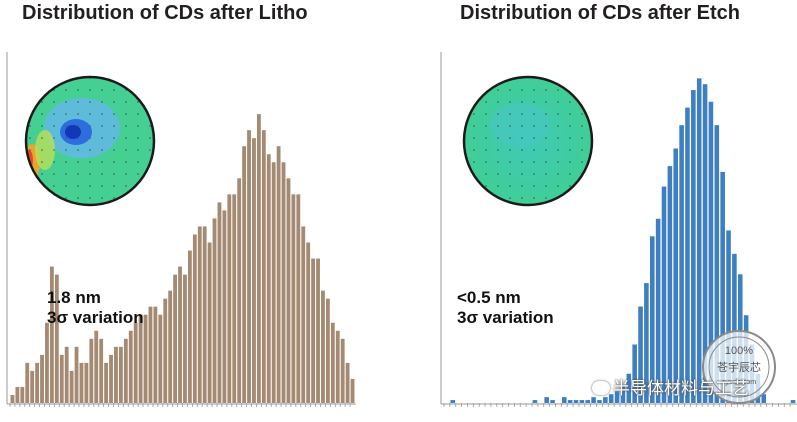  What do you see at coordinates (739, 382) in the screenshot?
I see `stamp-url: cycxic.com` at bounding box center [739, 382].